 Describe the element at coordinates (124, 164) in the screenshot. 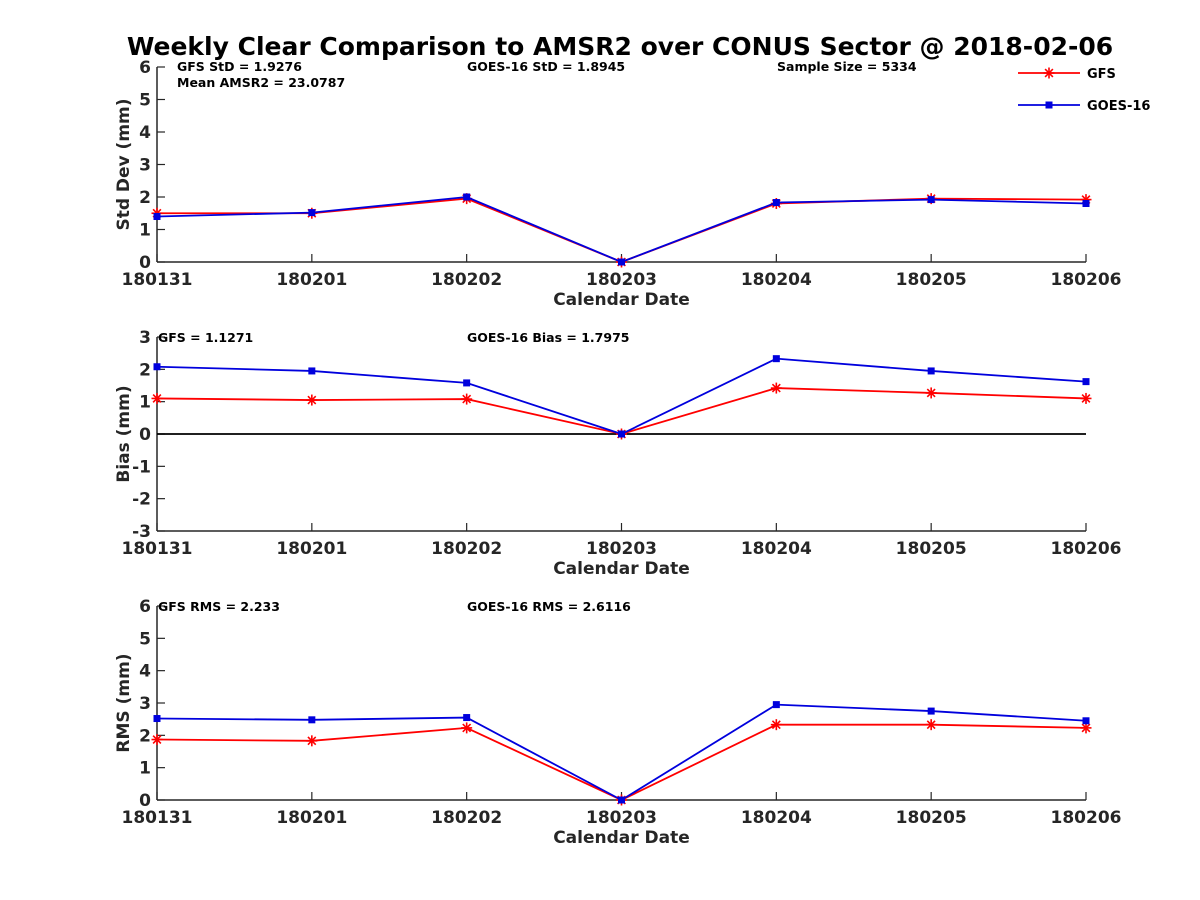

I see `y-axis-label: Std Dev (mm)` at that location.